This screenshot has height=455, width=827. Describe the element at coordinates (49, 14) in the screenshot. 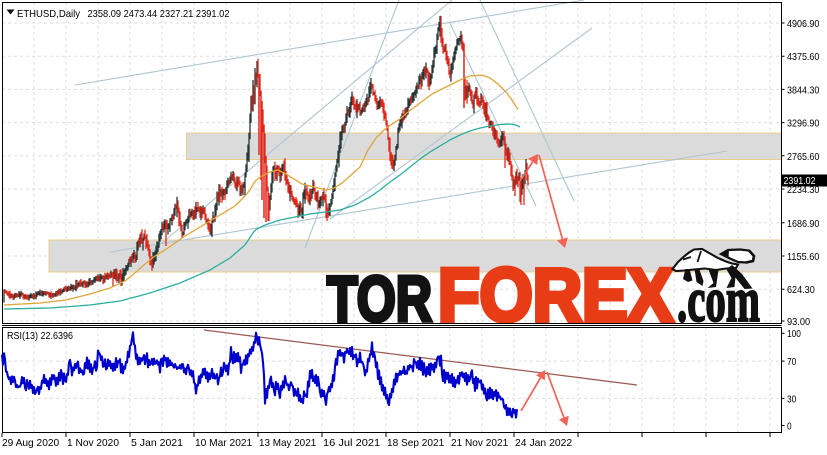

I see `svg-text: ETHUSD,Daily` at that location.